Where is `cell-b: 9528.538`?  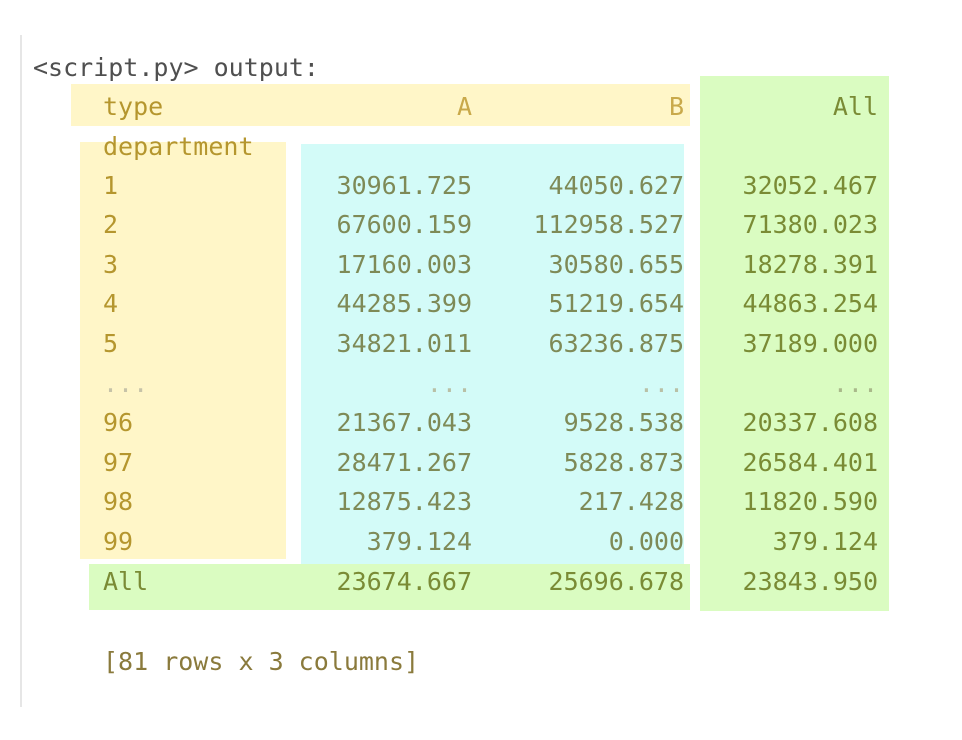
cell-b: 9528.538 is located at coordinates (623, 422).